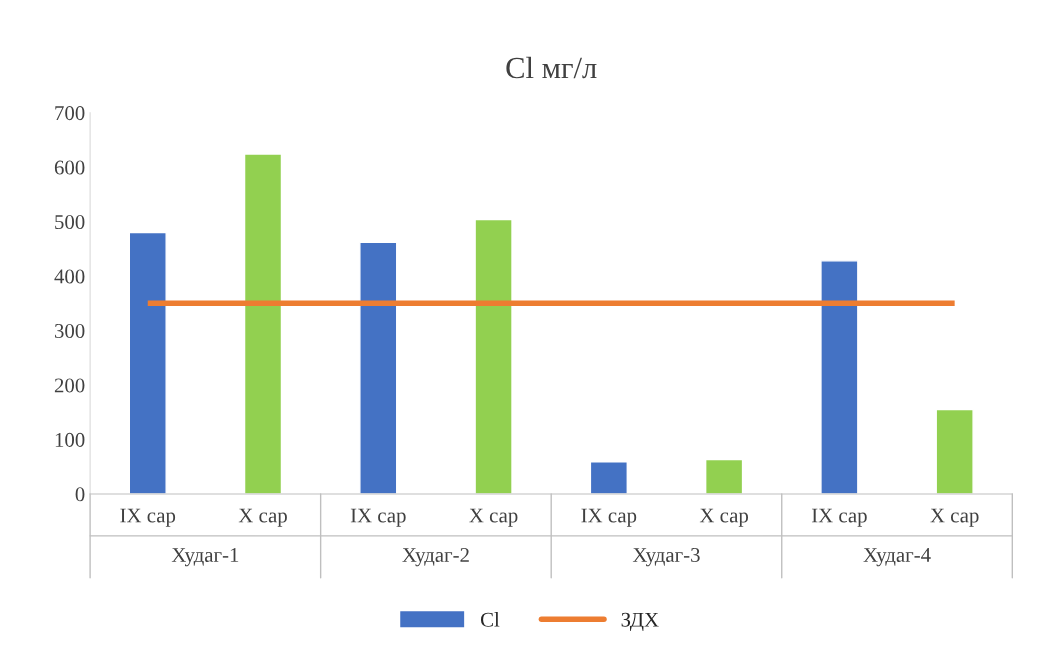 Image resolution: width=1060 pixels, height=663 pixels. What do you see at coordinates (490, 619) in the screenshot?
I see `legend-label: Cl` at bounding box center [490, 619].